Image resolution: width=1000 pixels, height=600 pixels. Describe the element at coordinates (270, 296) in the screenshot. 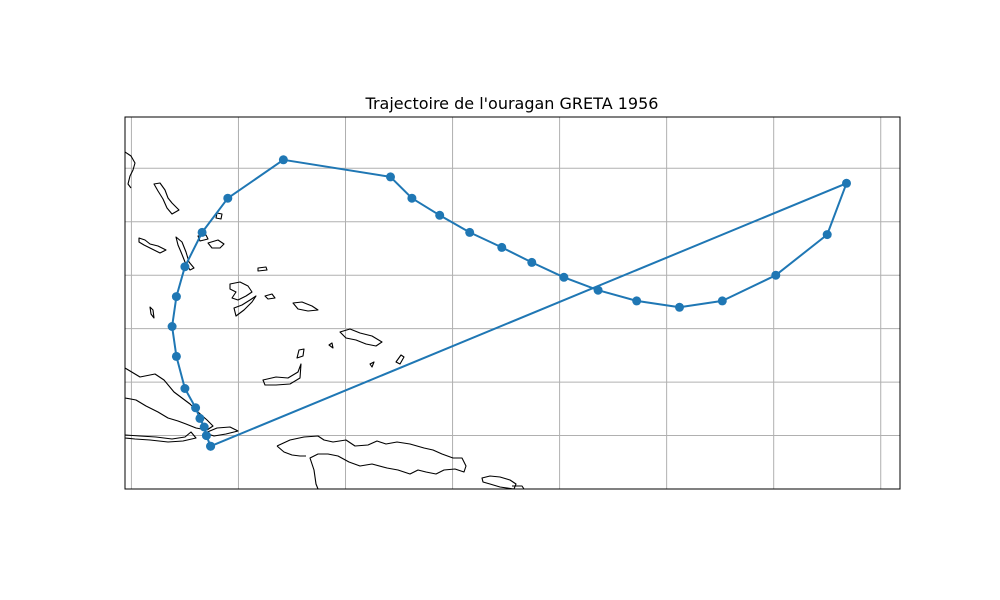

I see `coastline-turks` at that location.